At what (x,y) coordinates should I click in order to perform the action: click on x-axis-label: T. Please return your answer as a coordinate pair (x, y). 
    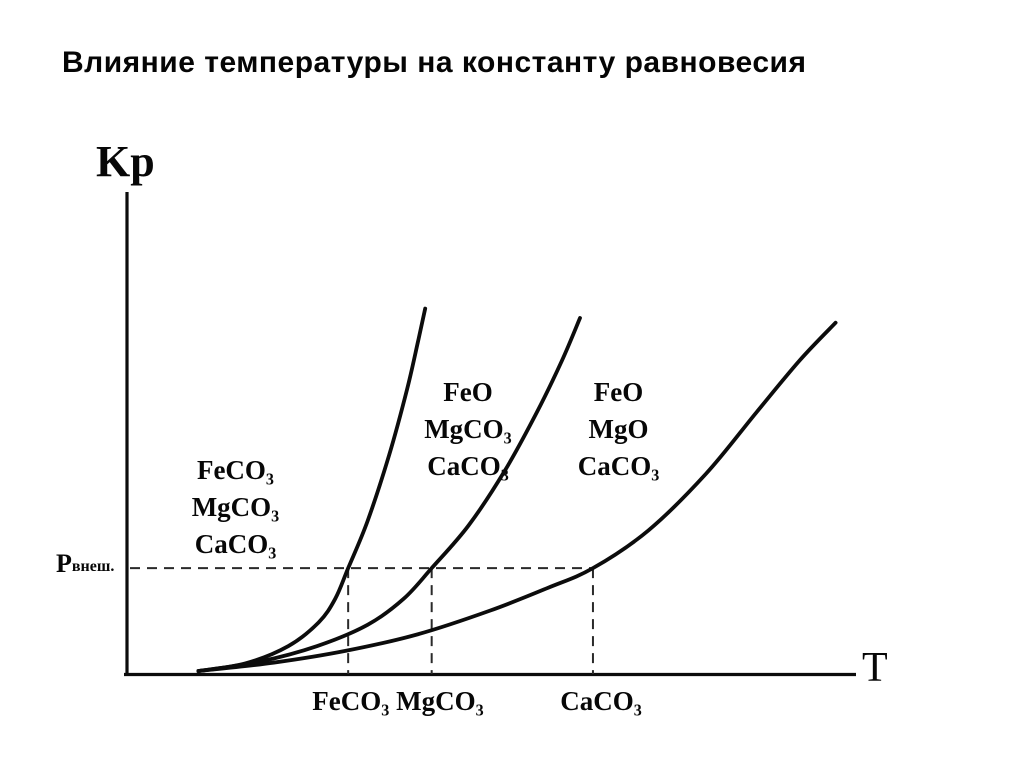
    Looking at the image, I should click on (875, 668).